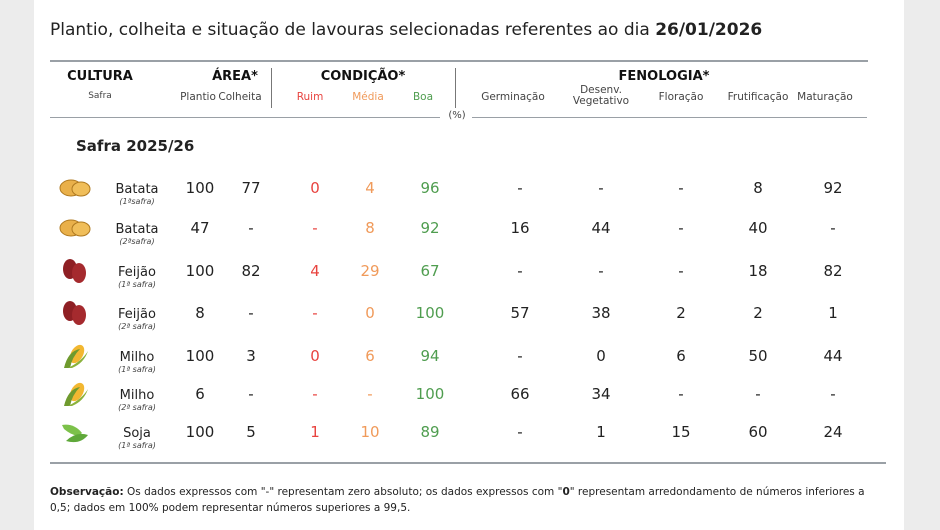 The width and height of the screenshot is (940, 530). I want to click on header-area: ÁREA*, so click(235, 76).